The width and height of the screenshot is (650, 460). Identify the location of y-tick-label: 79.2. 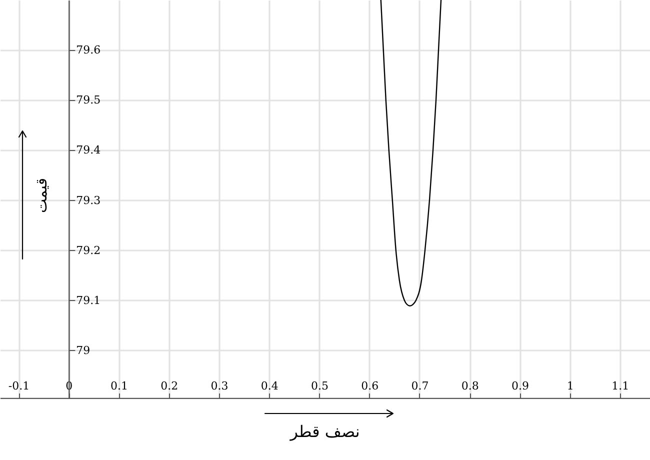
(88, 250).